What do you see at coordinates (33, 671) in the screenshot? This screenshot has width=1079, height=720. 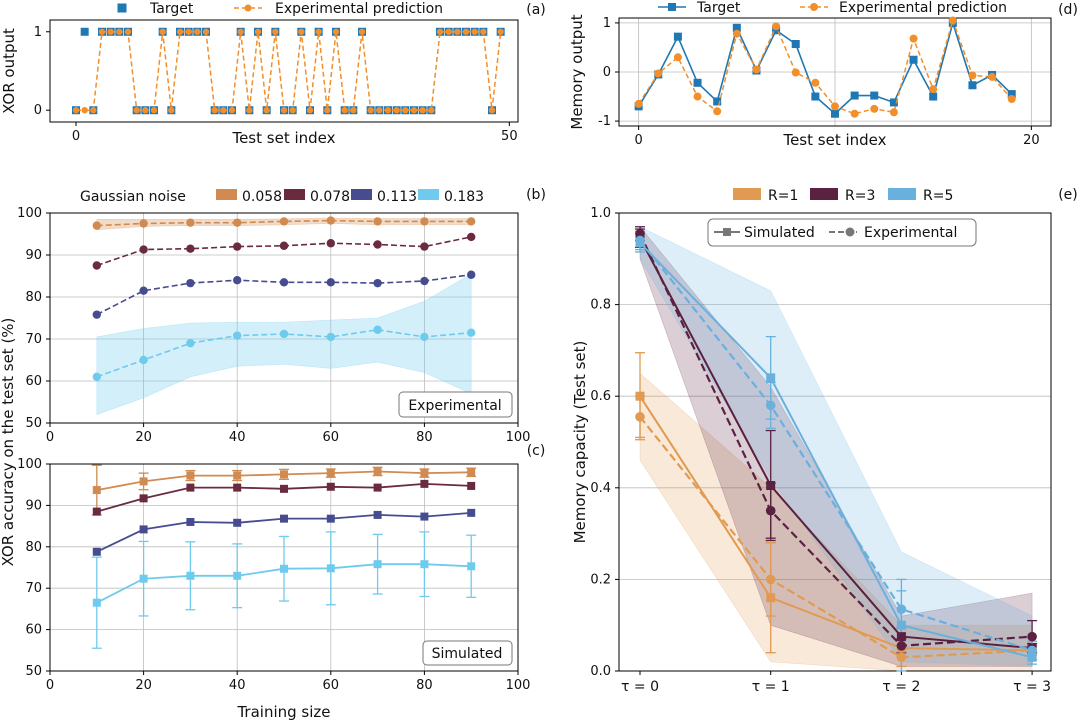 I see `ytick-label: 50` at bounding box center [33, 671].